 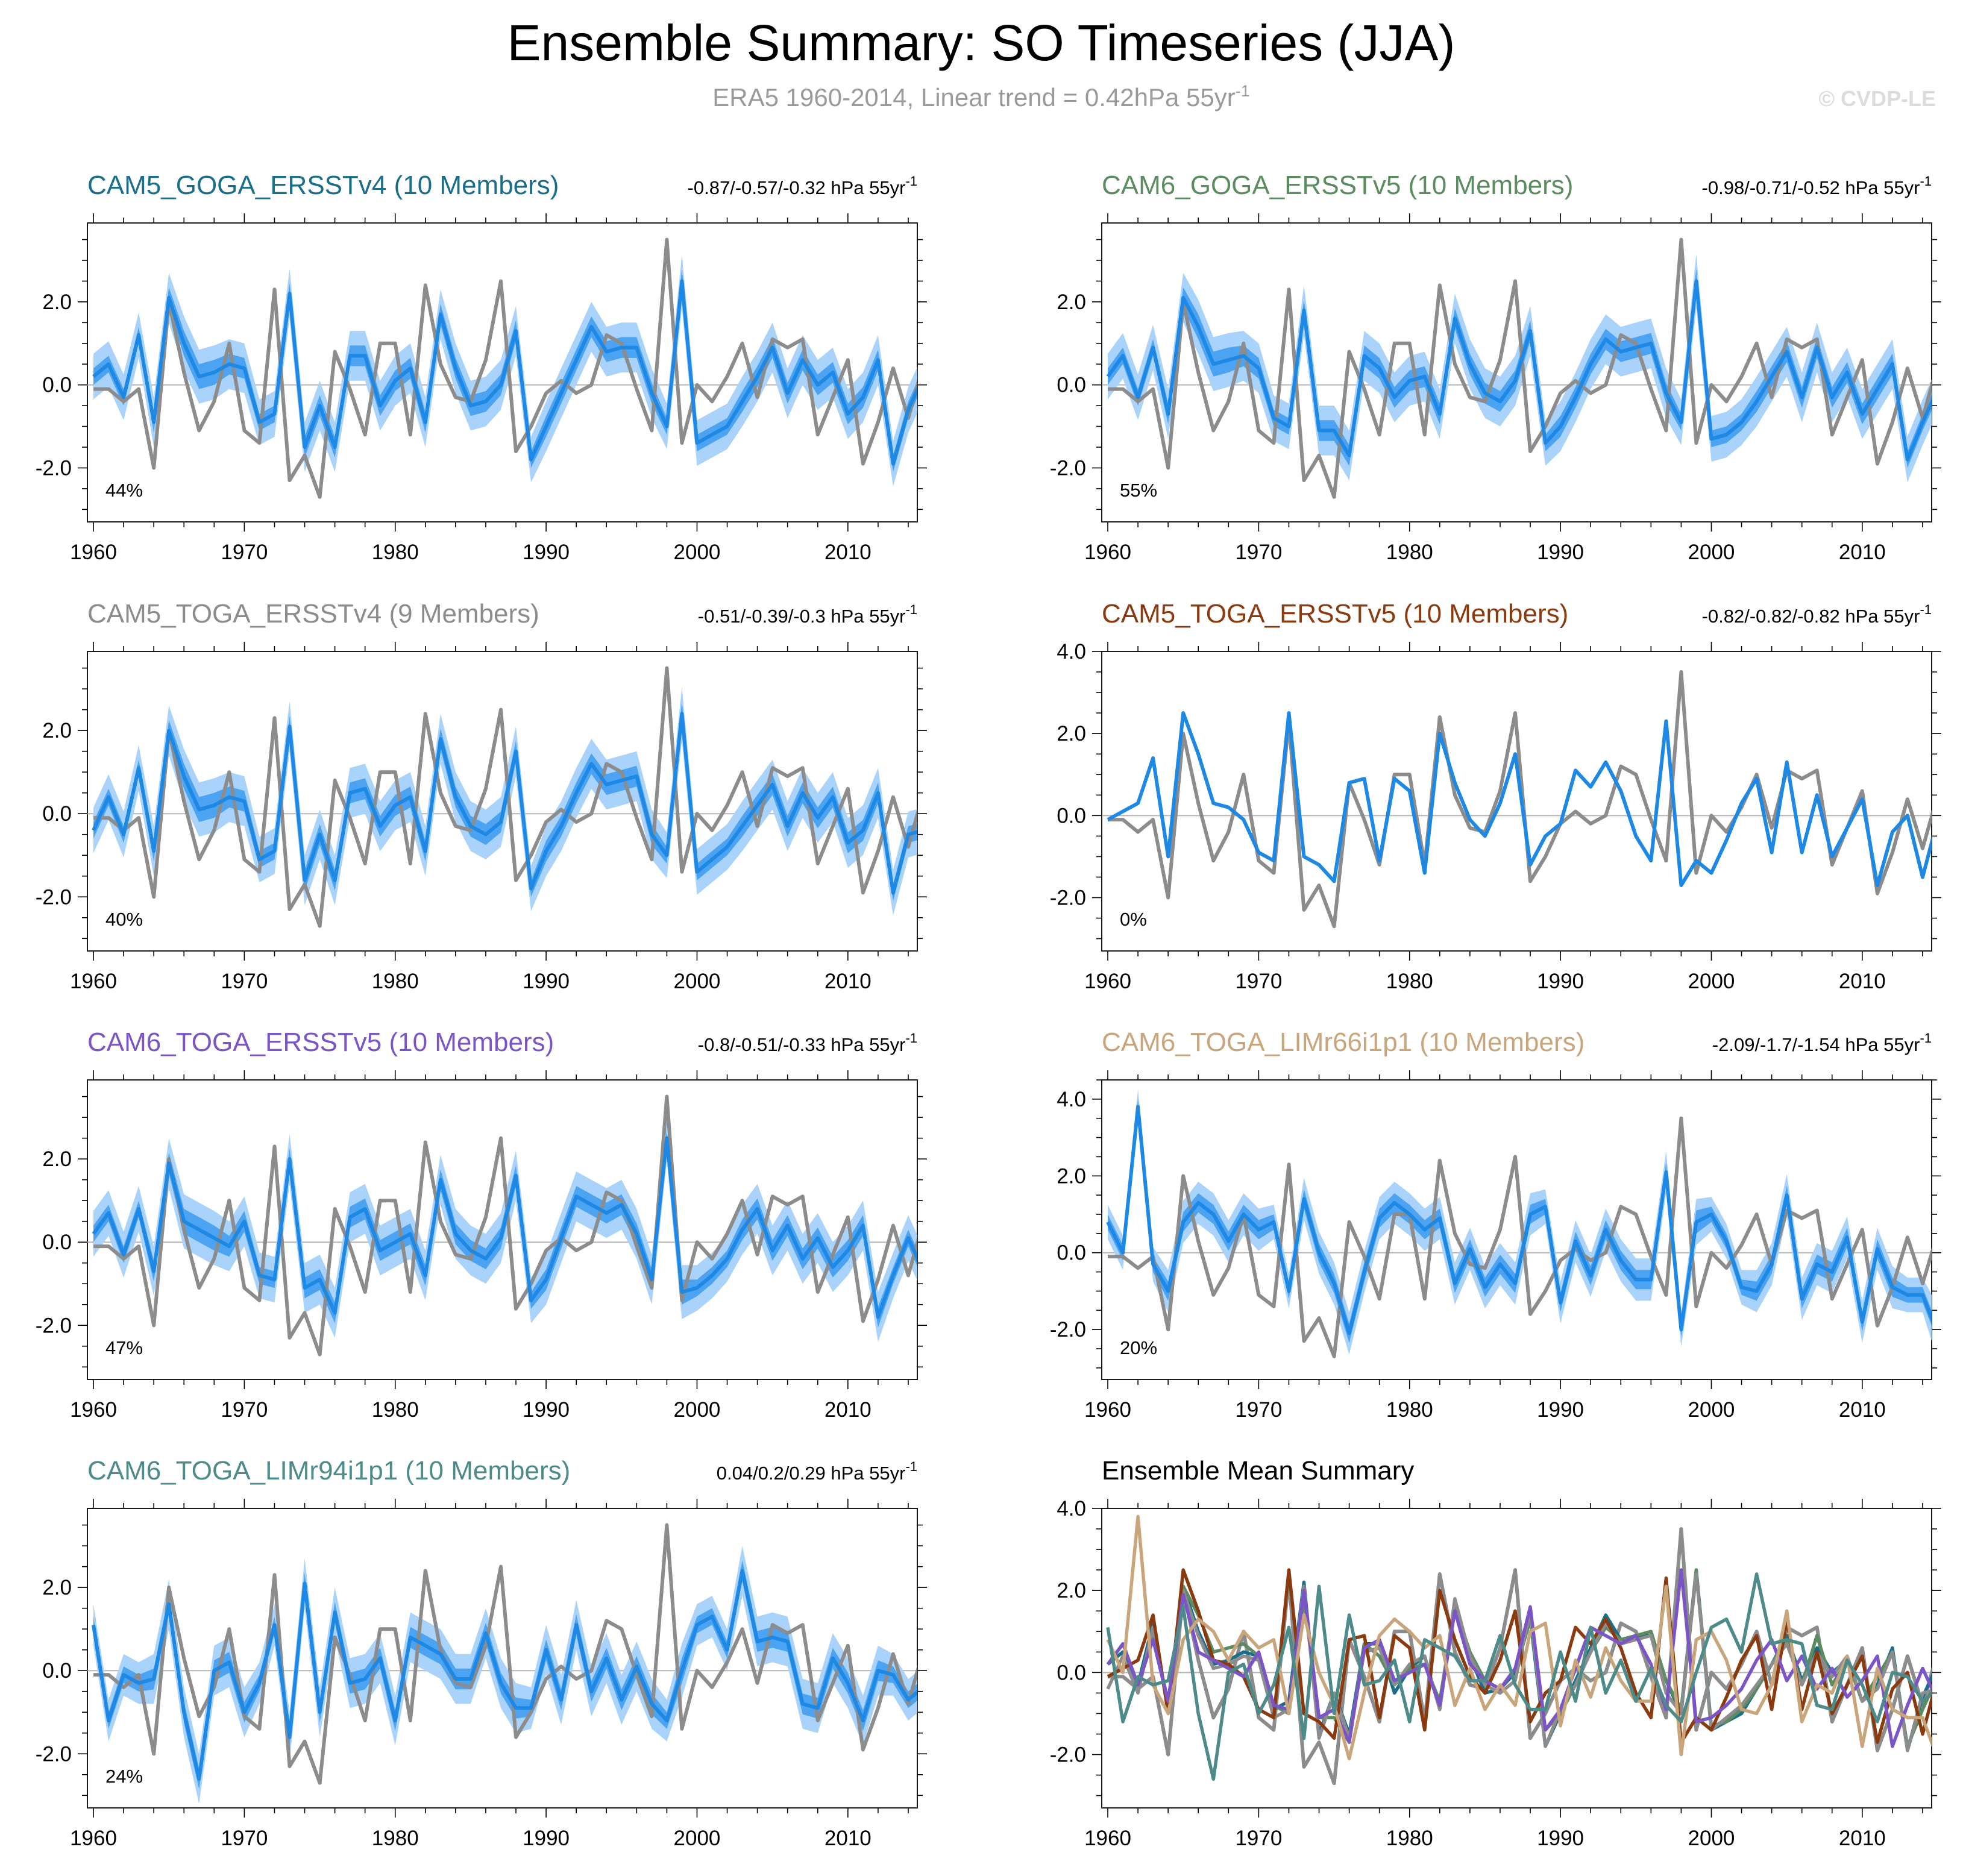 What do you see at coordinates (313, 614) in the screenshot?
I see `panel-title: CAM5_TOGA_ERSSTv4 (9 Members)` at bounding box center [313, 614].